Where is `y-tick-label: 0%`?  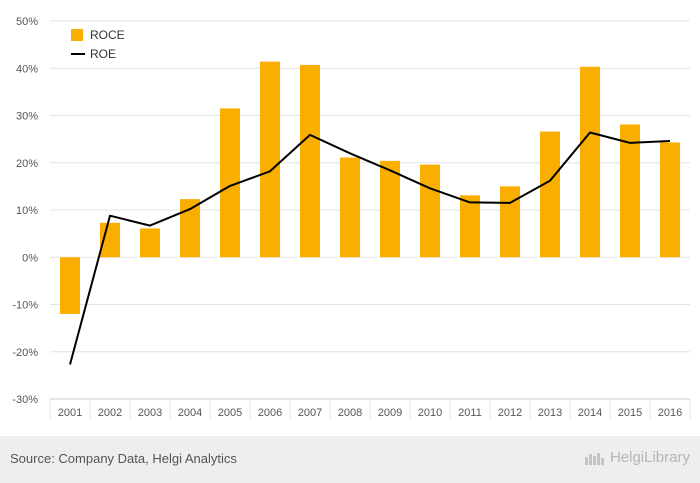 y-tick-label: 0% is located at coordinates (30, 258).